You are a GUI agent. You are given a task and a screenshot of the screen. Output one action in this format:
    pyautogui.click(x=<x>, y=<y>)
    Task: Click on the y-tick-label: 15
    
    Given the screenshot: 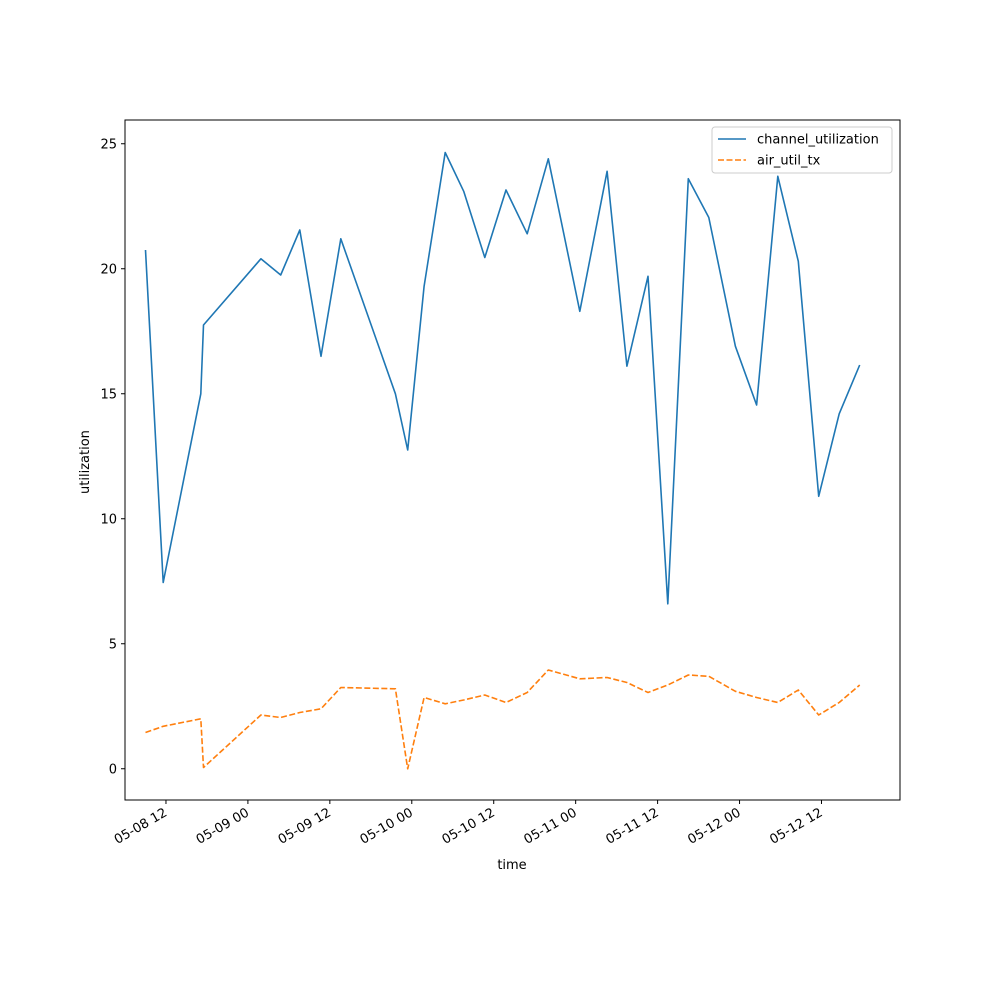 What is the action you would take?
    pyautogui.click(x=108, y=394)
    